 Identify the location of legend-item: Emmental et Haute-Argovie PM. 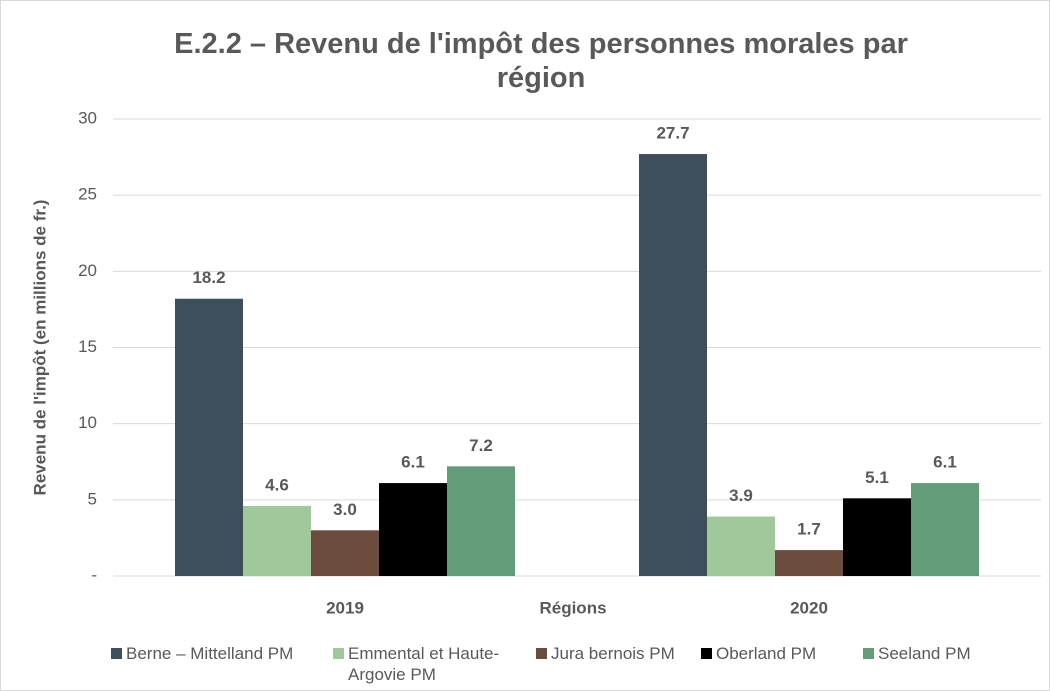
(425, 664).